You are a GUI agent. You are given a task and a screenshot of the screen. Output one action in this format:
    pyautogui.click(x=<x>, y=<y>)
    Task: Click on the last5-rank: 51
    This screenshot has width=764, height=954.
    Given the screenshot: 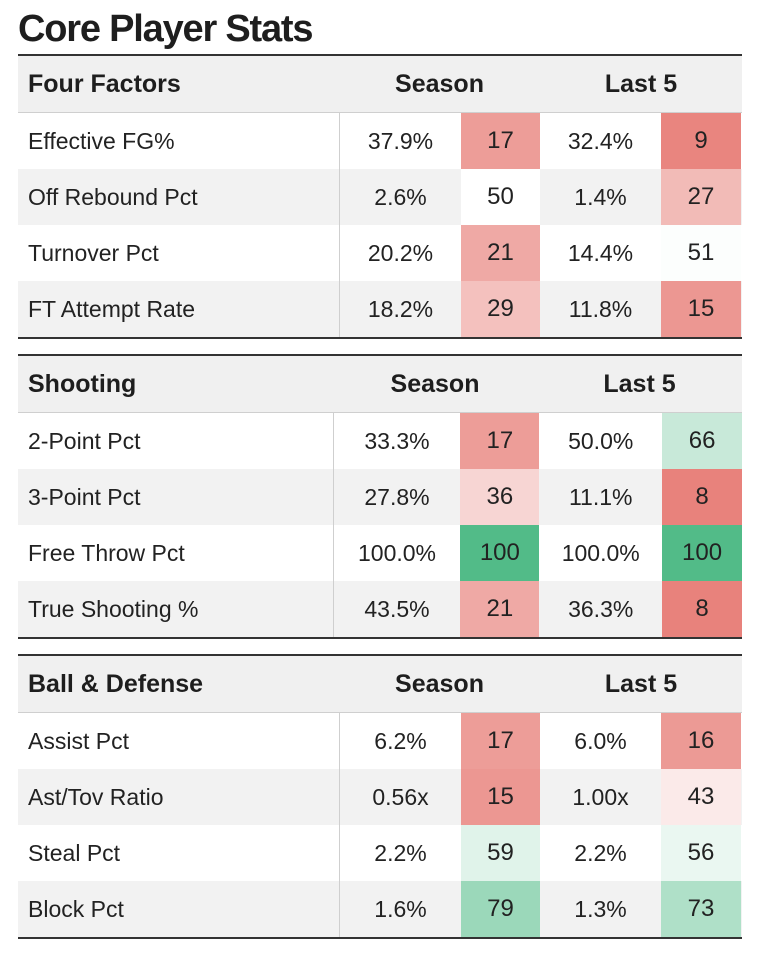 What is the action you would take?
    pyautogui.click(x=701, y=253)
    